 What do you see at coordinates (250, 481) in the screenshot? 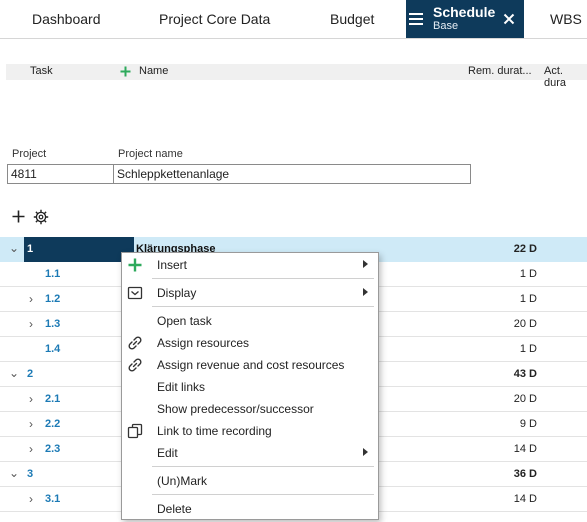
I see `menu-item-unmark: (Un)Mark` at bounding box center [250, 481].